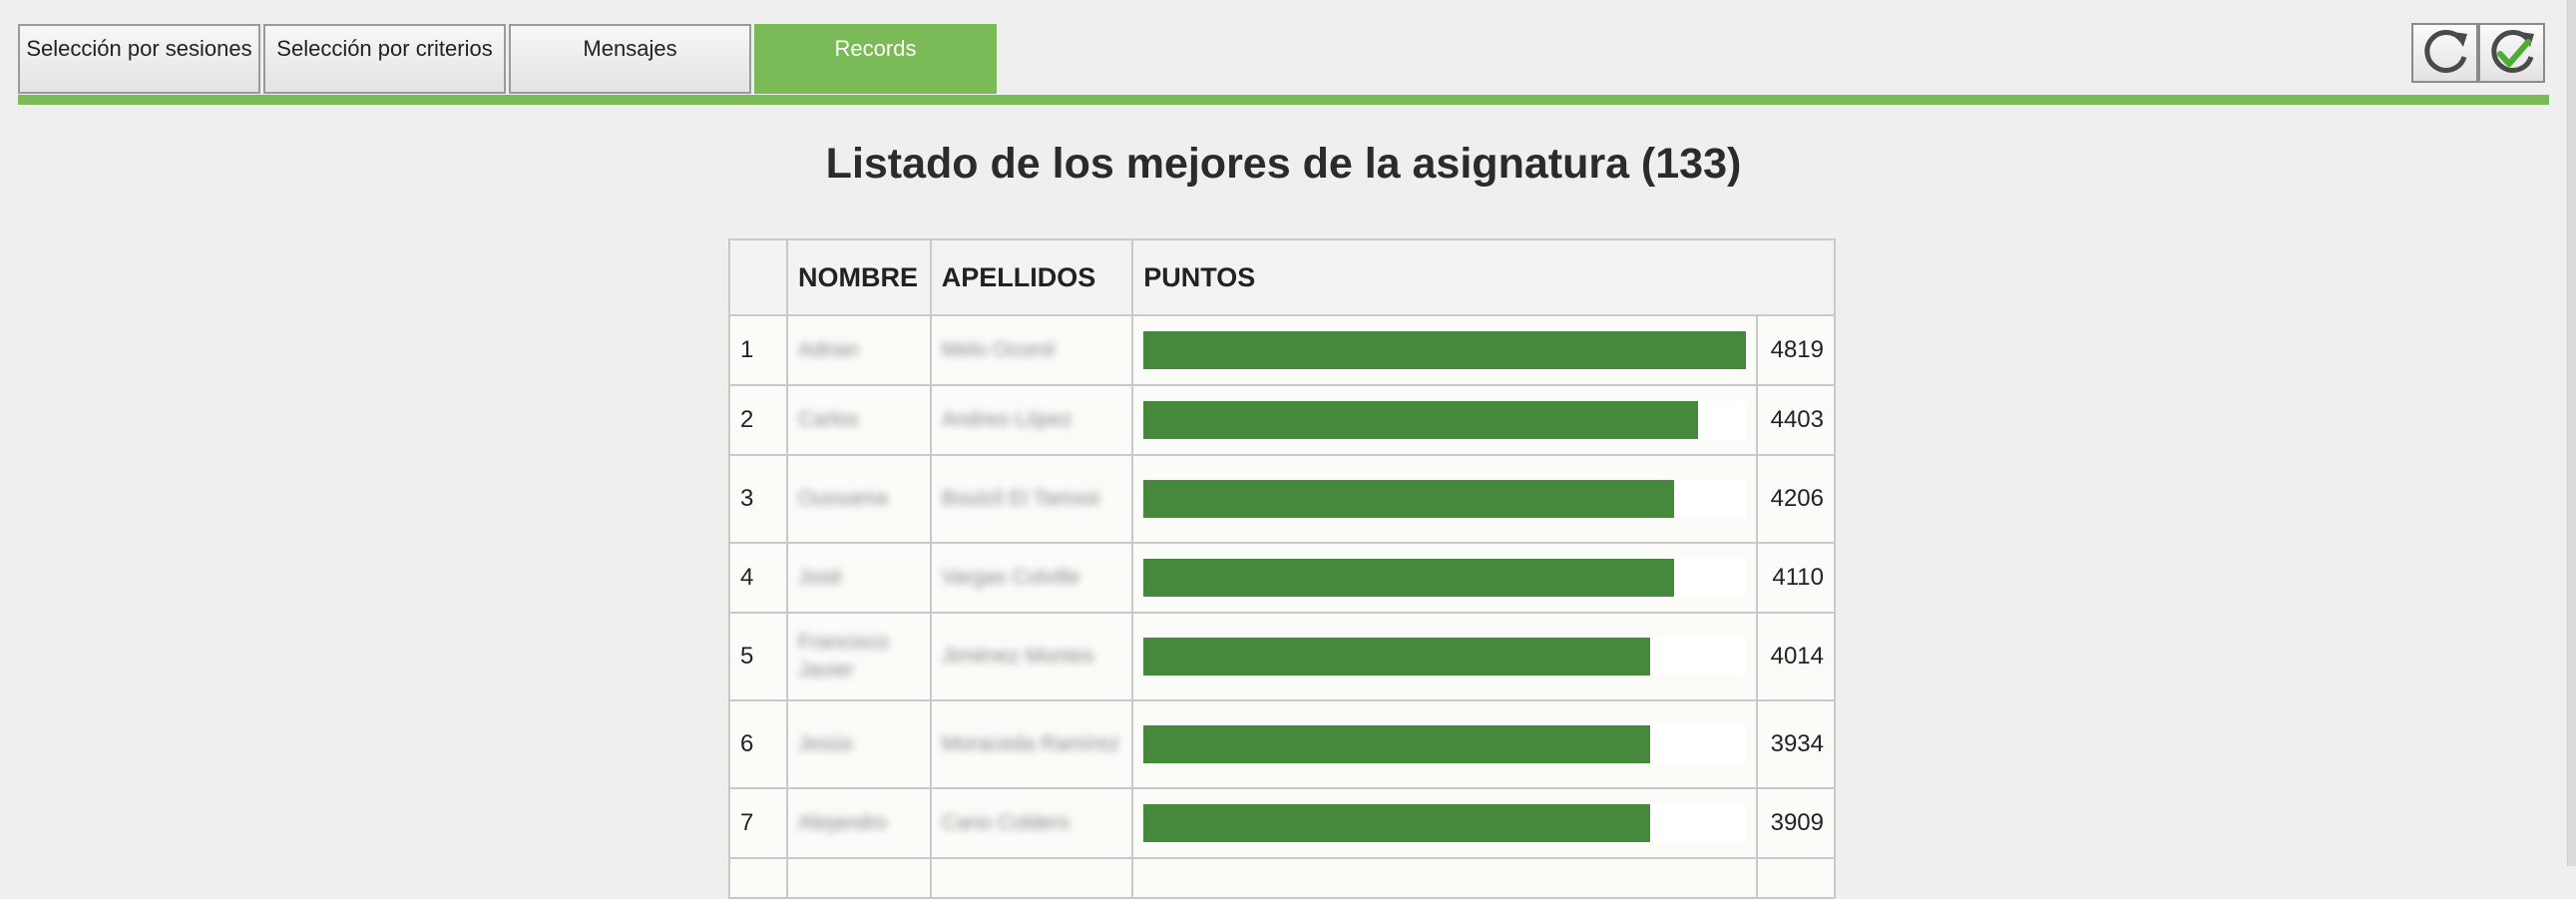 This screenshot has width=2576, height=899. Describe the element at coordinates (858, 277) in the screenshot. I see `header-nombre: NOMBRE` at that location.